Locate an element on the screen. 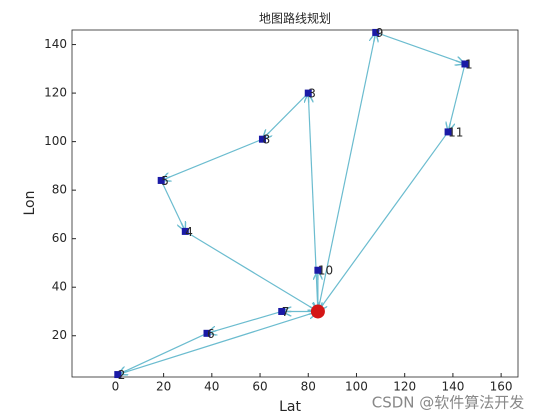 The image size is (560, 420). point-label: 11 is located at coordinates (455, 132).